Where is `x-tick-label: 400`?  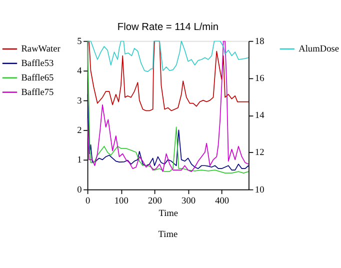
x-tick-label: 400 is located at coordinates (222, 201).